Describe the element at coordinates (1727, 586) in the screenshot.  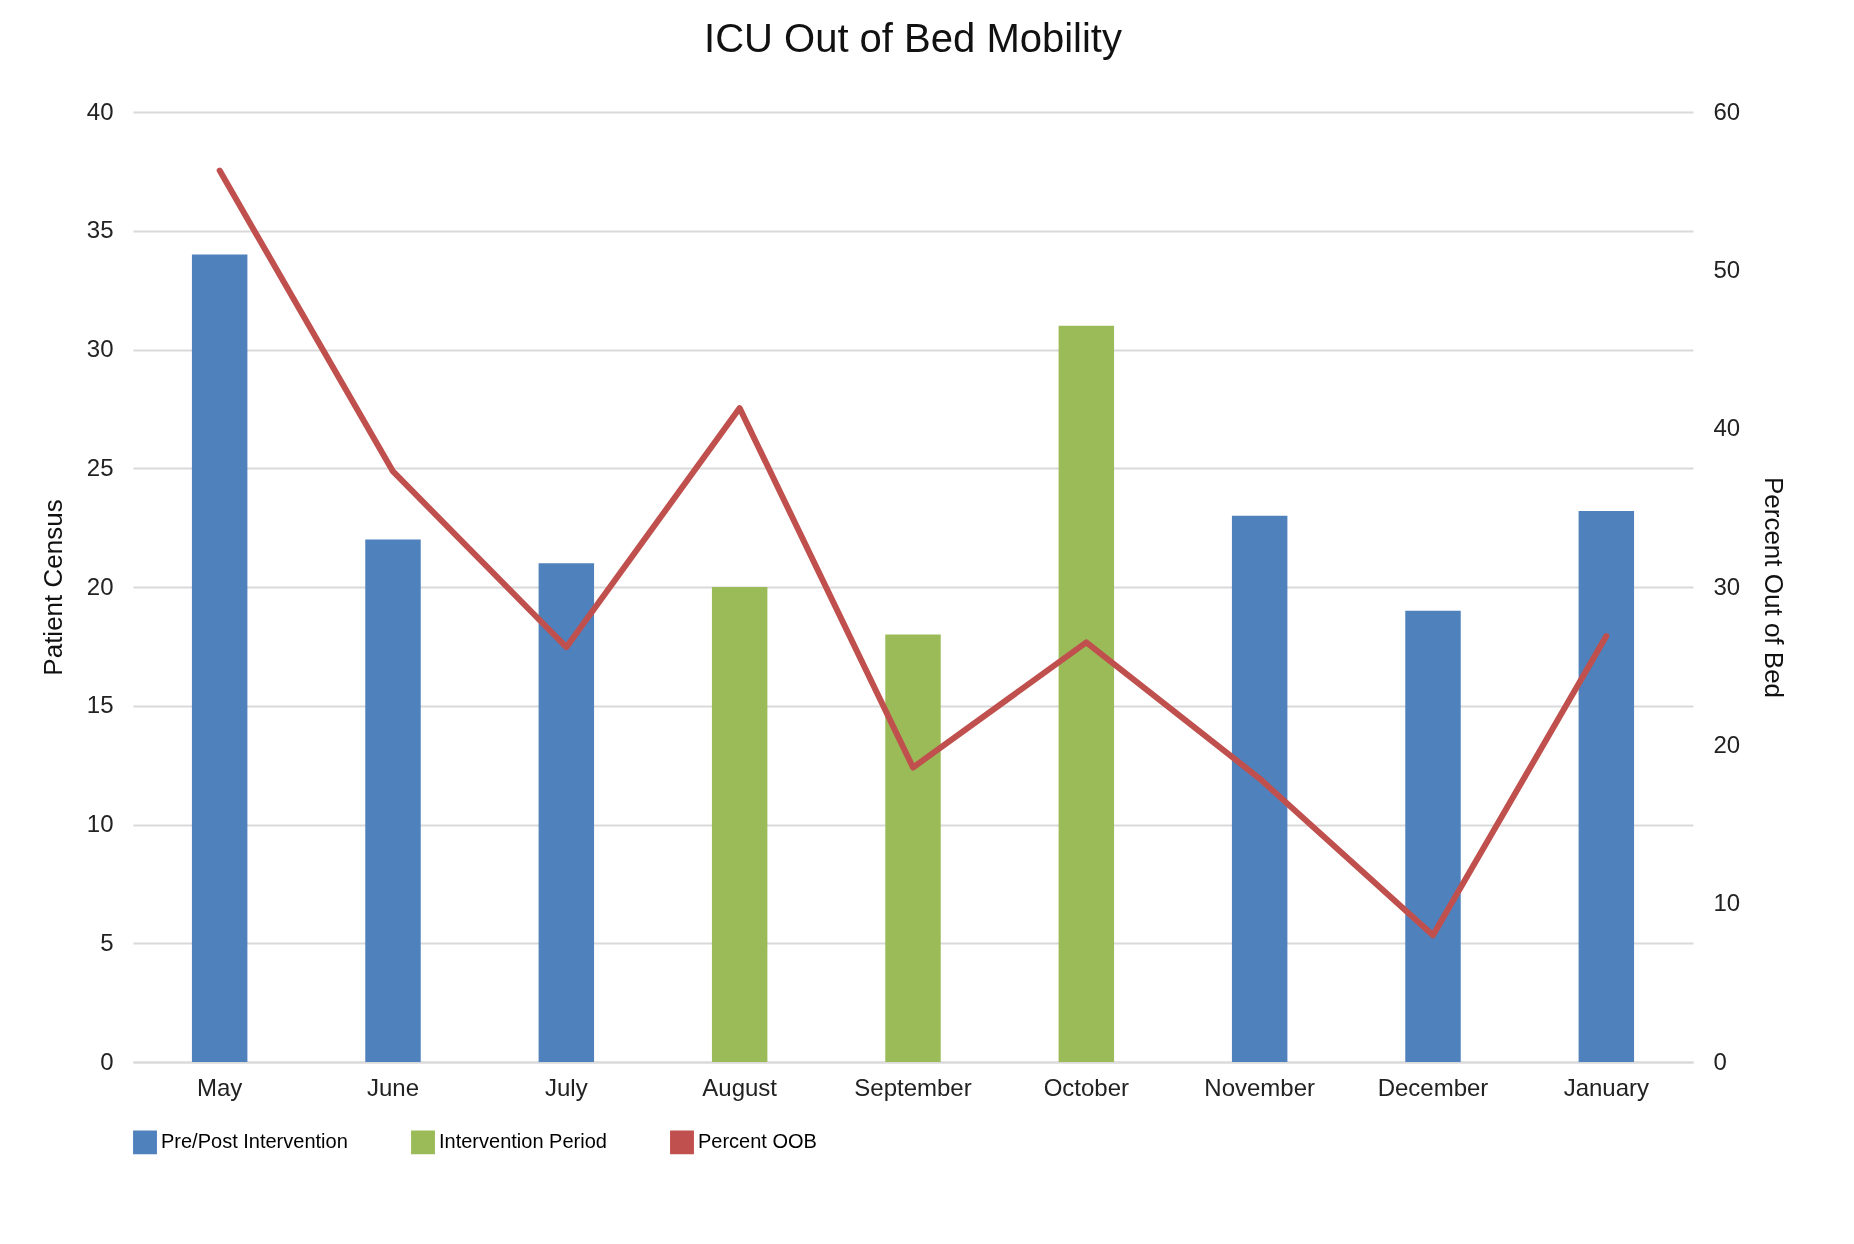
I see `y2-tick-label: 30` at that location.